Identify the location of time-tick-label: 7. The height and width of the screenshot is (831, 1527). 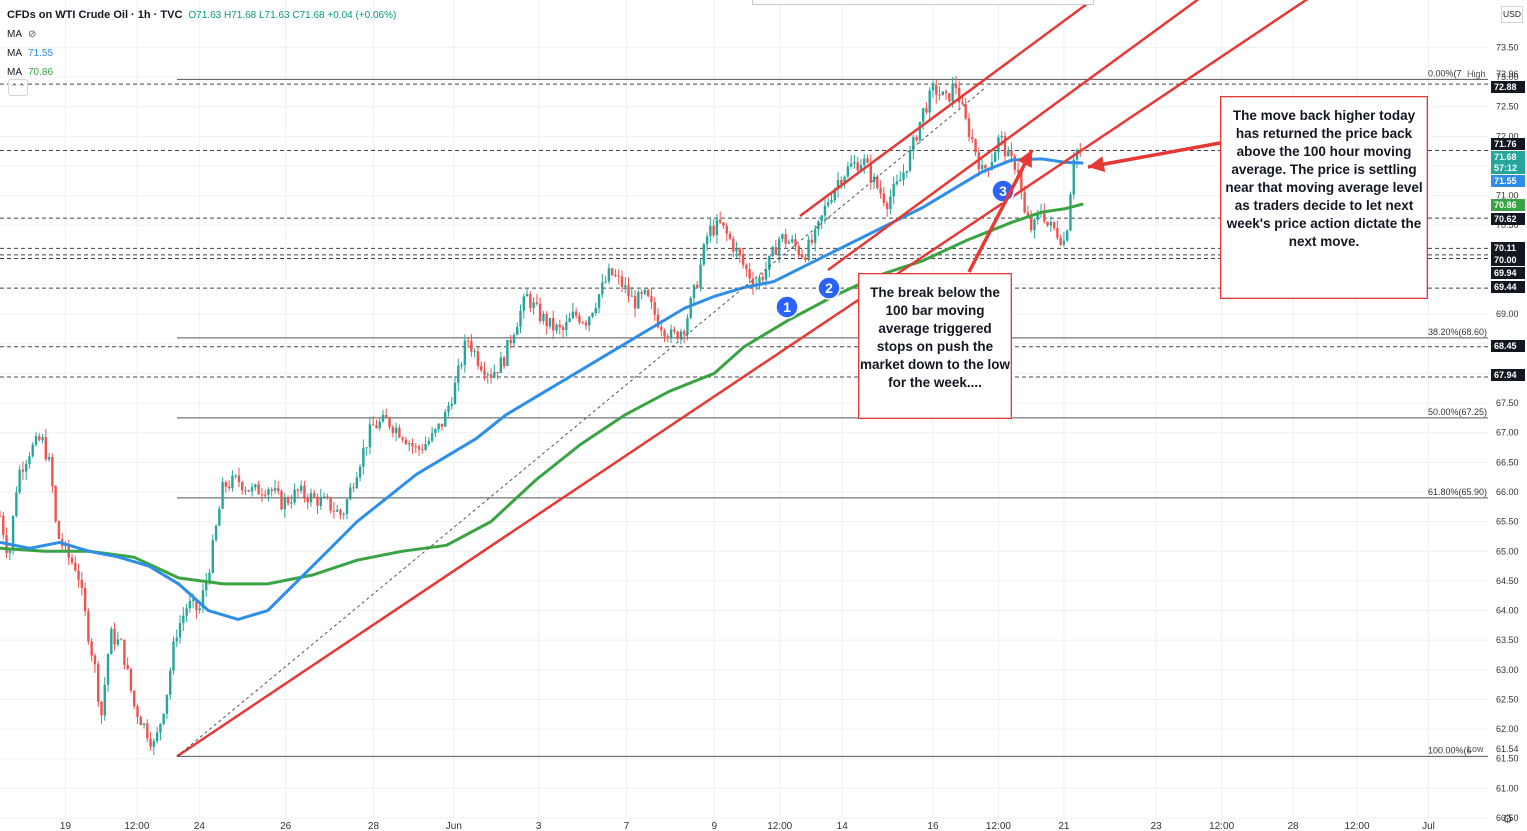
(627, 826).